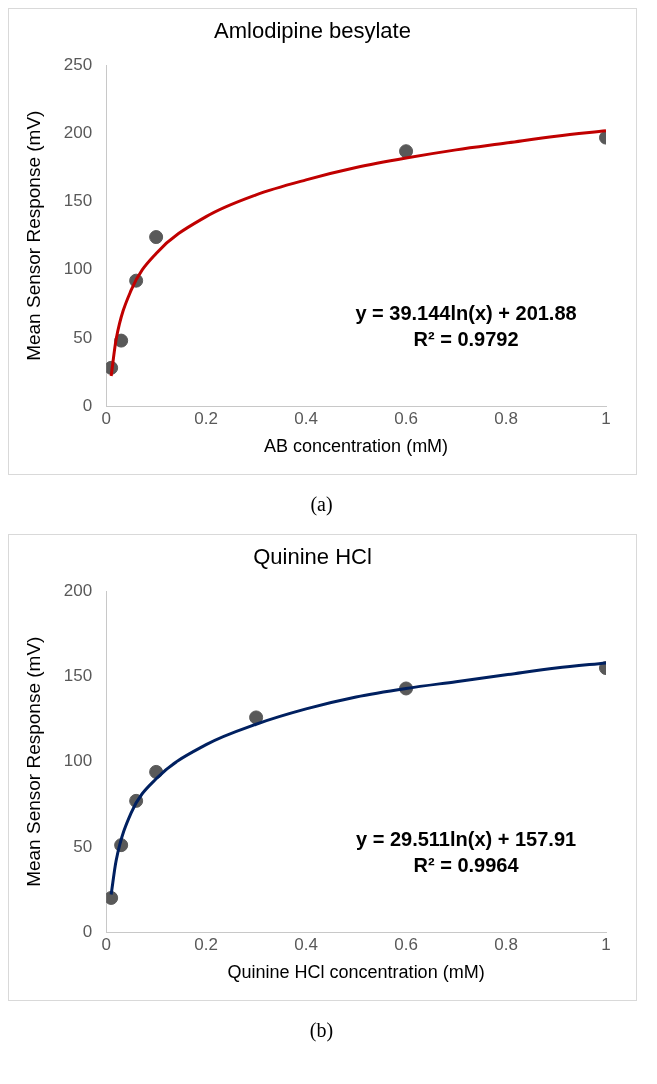 The width and height of the screenshot is (657, 1084). Describe the element at coordinates (356, 972) in the screenshot. I see `x-axis-title: Quinine HCl concentration (mM)` at that location.